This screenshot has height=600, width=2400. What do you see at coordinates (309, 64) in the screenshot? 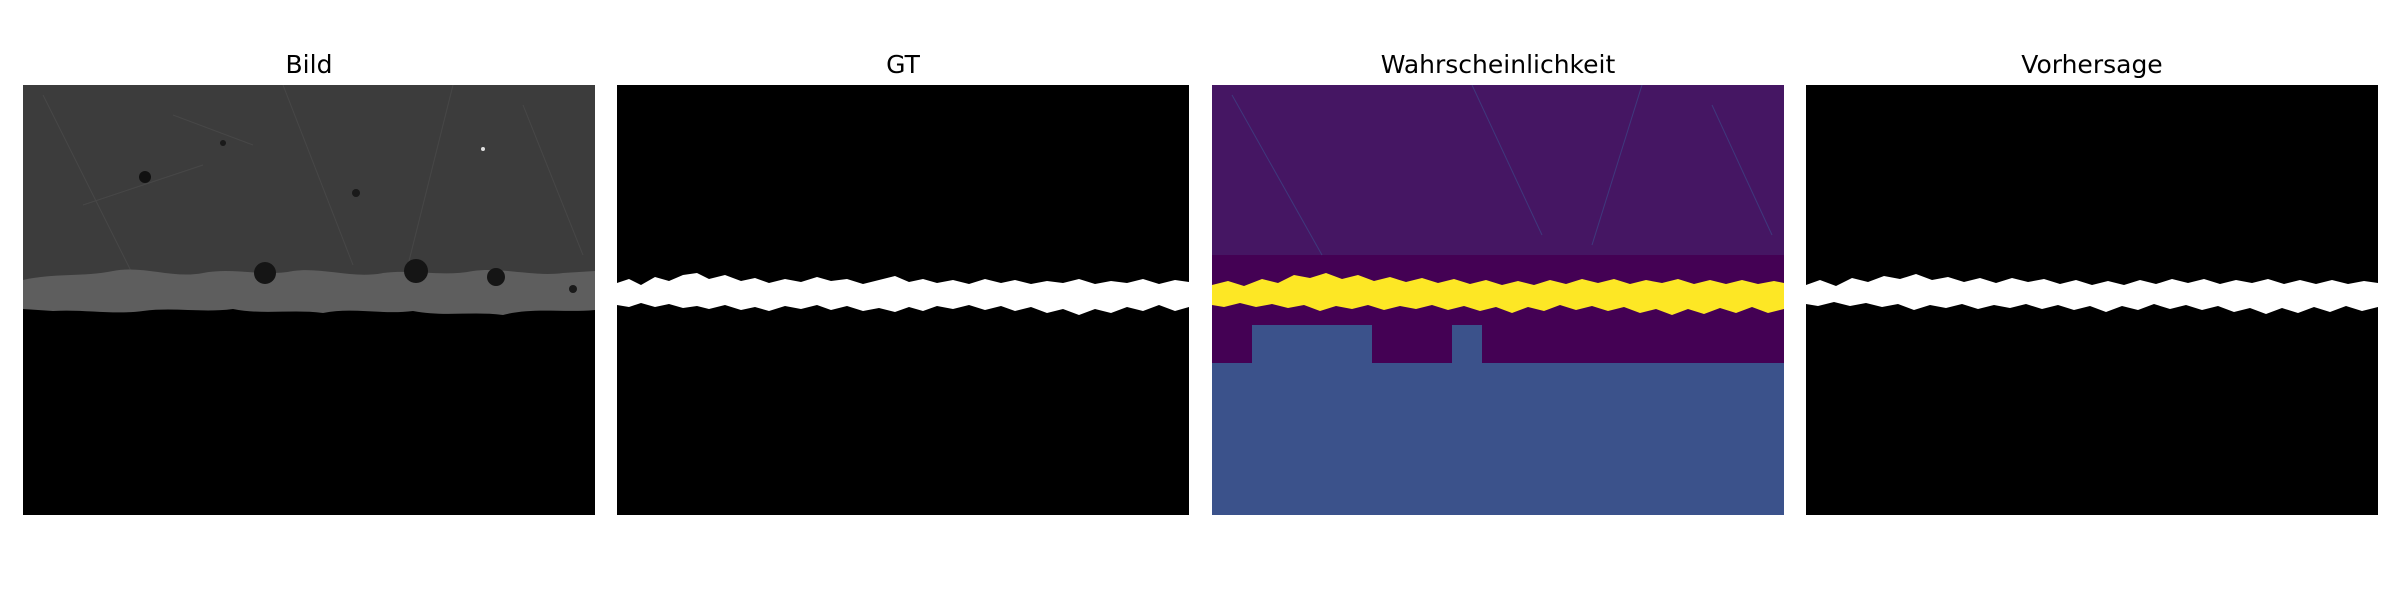
I see `panel-title-bild: Bild` at bounding box center [309, 64].